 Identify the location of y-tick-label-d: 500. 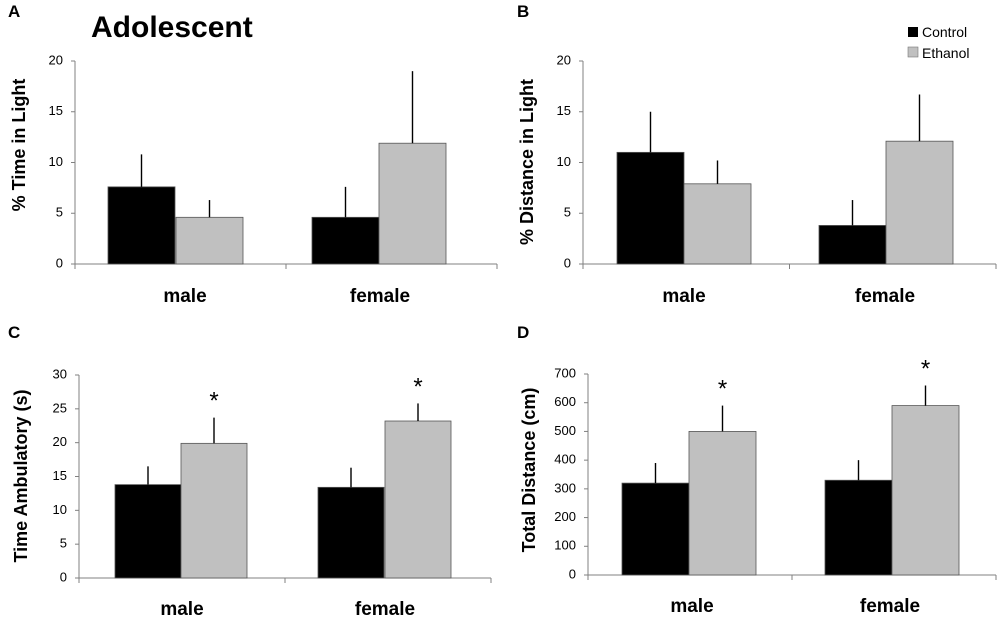
(565, 430).